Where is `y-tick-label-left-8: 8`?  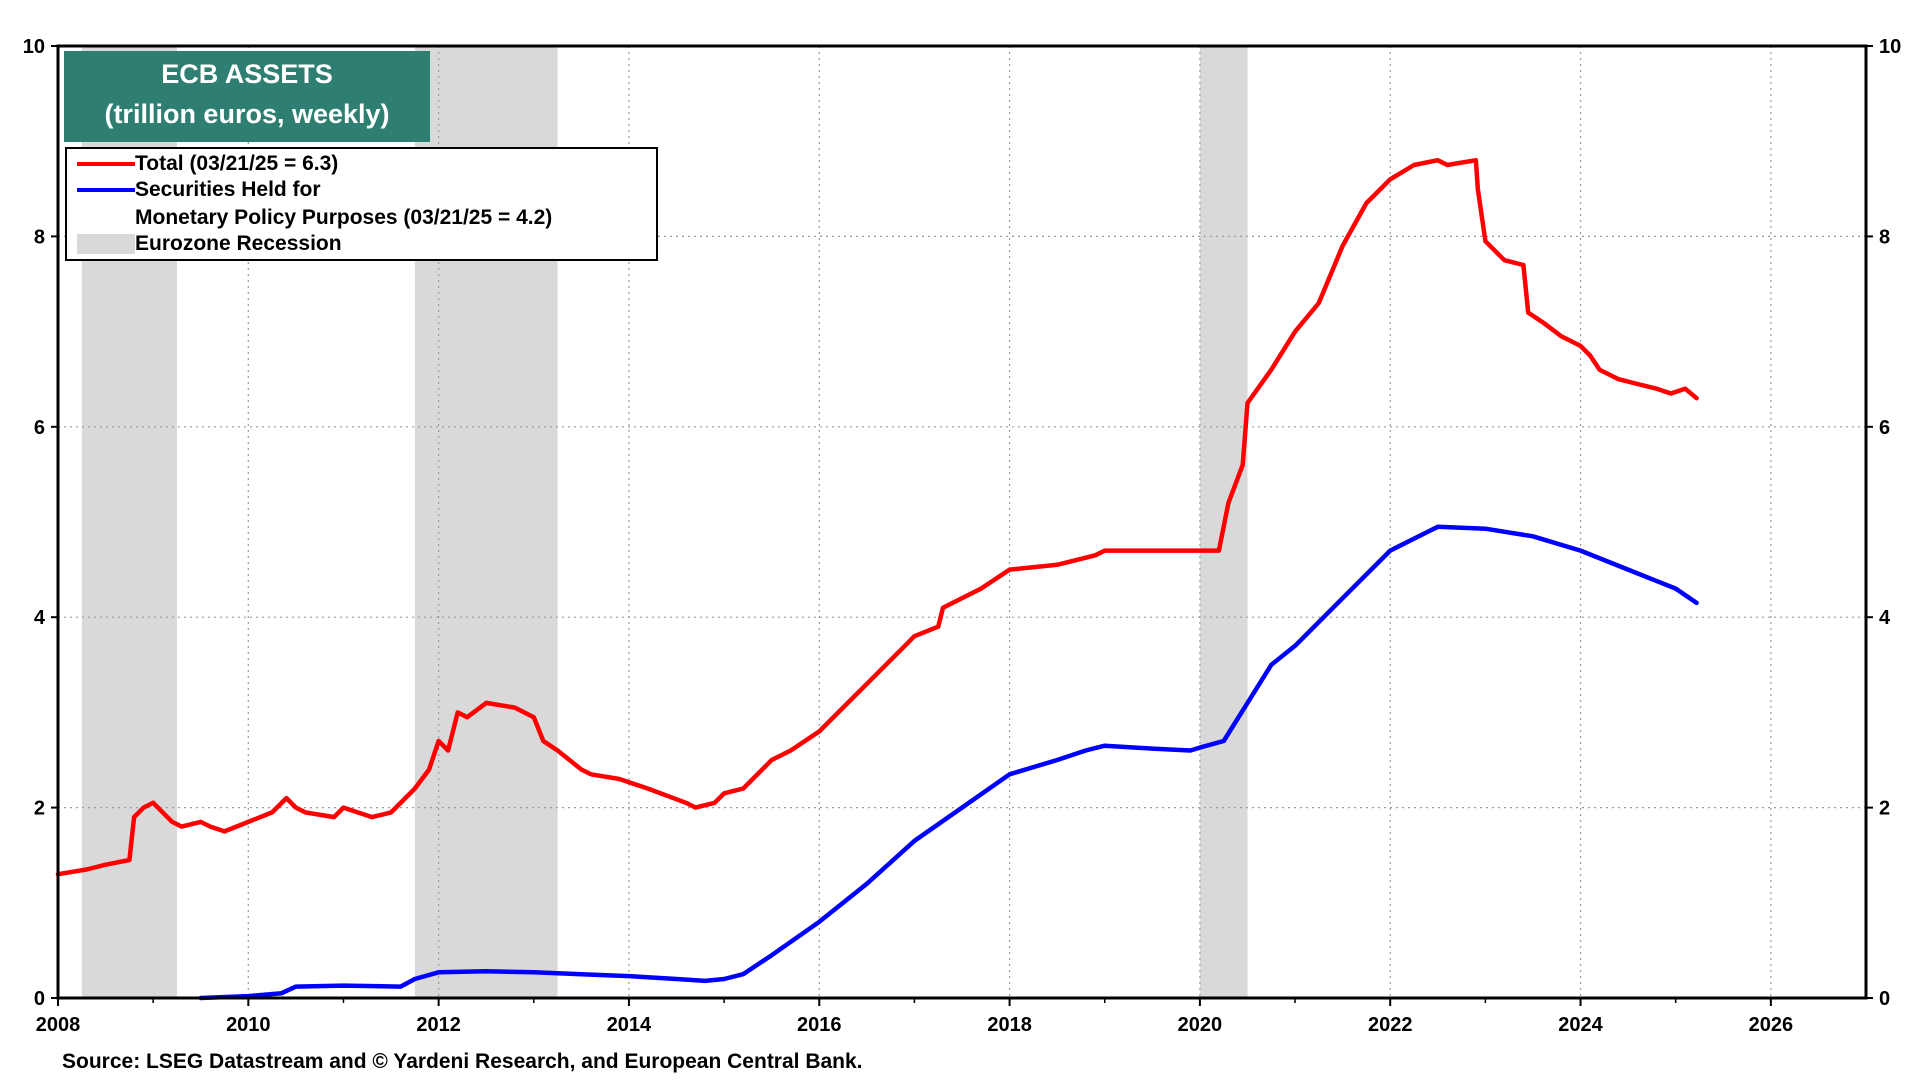 y-tick-label-left-8: 8 is located at coordinates (39, 237).